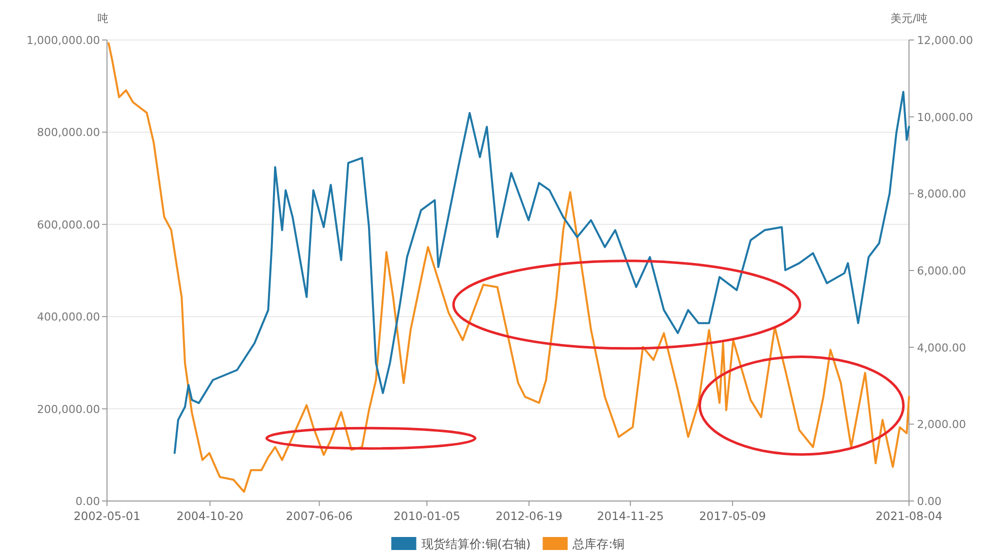 This screenshot has width=985, height=556. What do you see at coordinates (732, 516) in the screenshot?
I see `x-tick-label: 2017-05-09` at bounding box center [732, 516].